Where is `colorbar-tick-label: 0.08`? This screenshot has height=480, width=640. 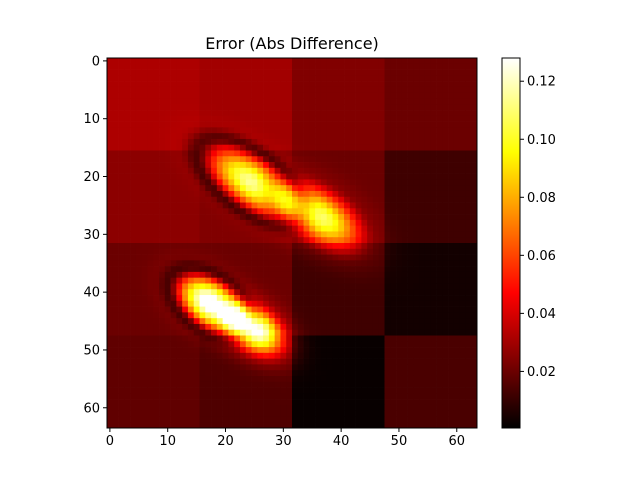
colorbar-tick-label: 0.08 is located at coordinates (541, 198).